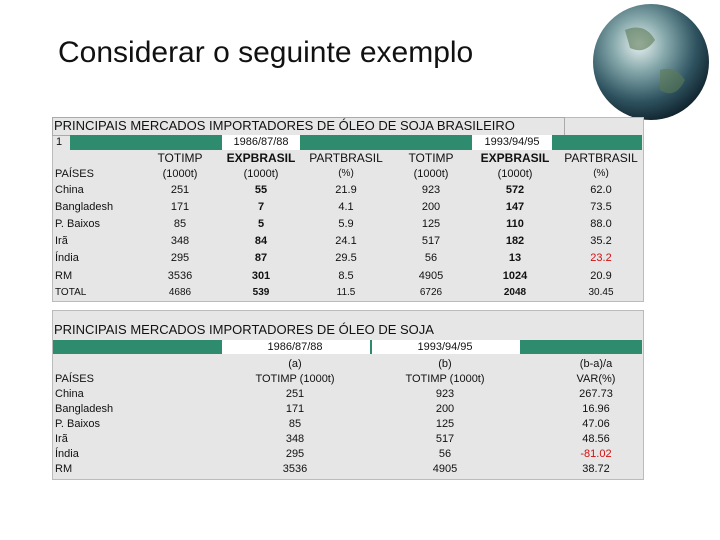  I want to click on table-cell: 16.96, so click(596, 409).